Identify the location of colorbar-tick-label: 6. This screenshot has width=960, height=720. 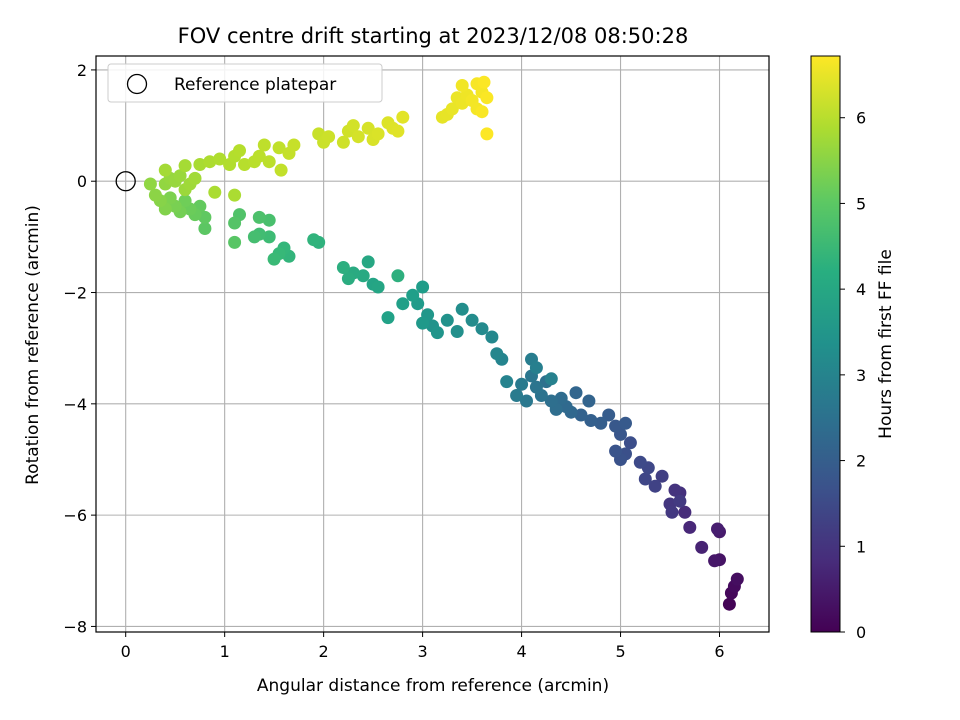
(861, 118).